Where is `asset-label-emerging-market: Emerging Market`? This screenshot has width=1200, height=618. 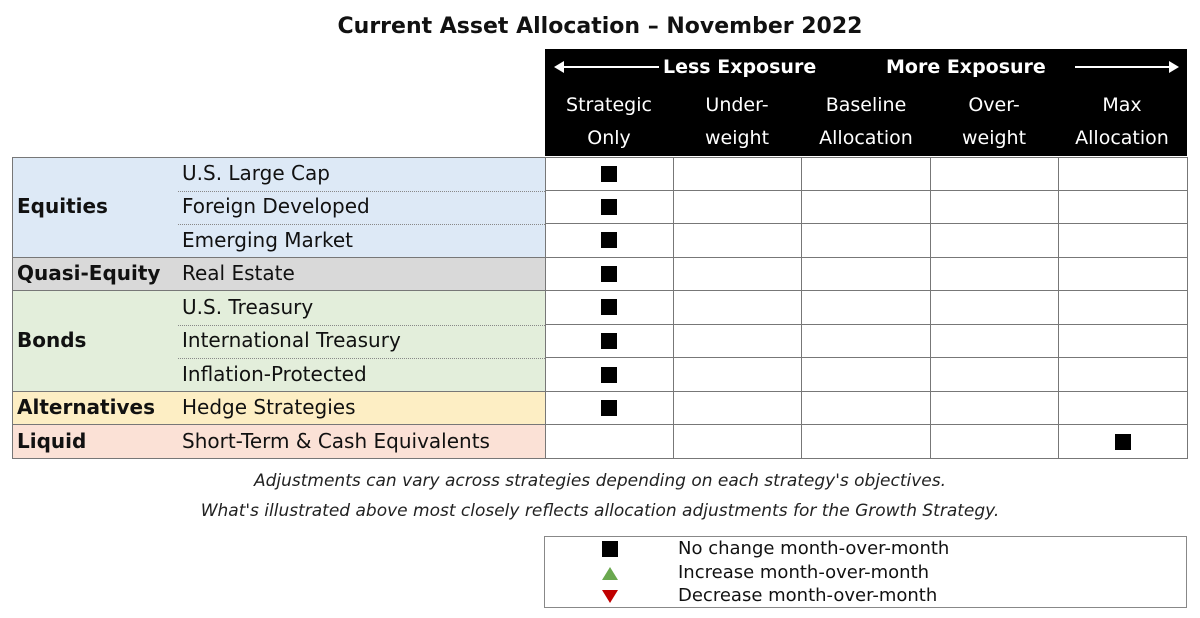
asset-label-emerging-market: Emerging Market is located at coordinates (268, 240).